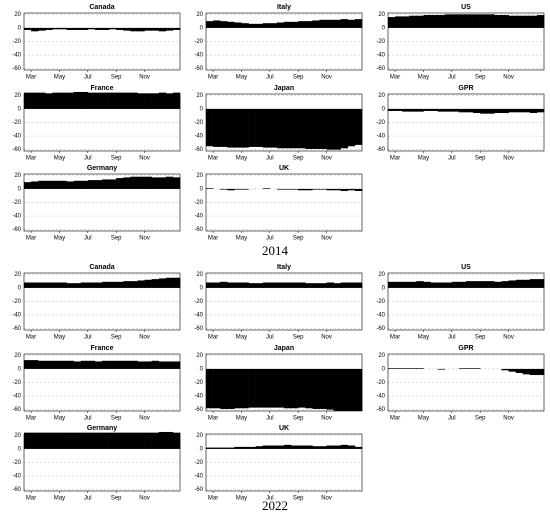  What do you see at coordinates (275, 505) in the screenshot?
I see `caption: 2022` at bounding box center [275, 505].